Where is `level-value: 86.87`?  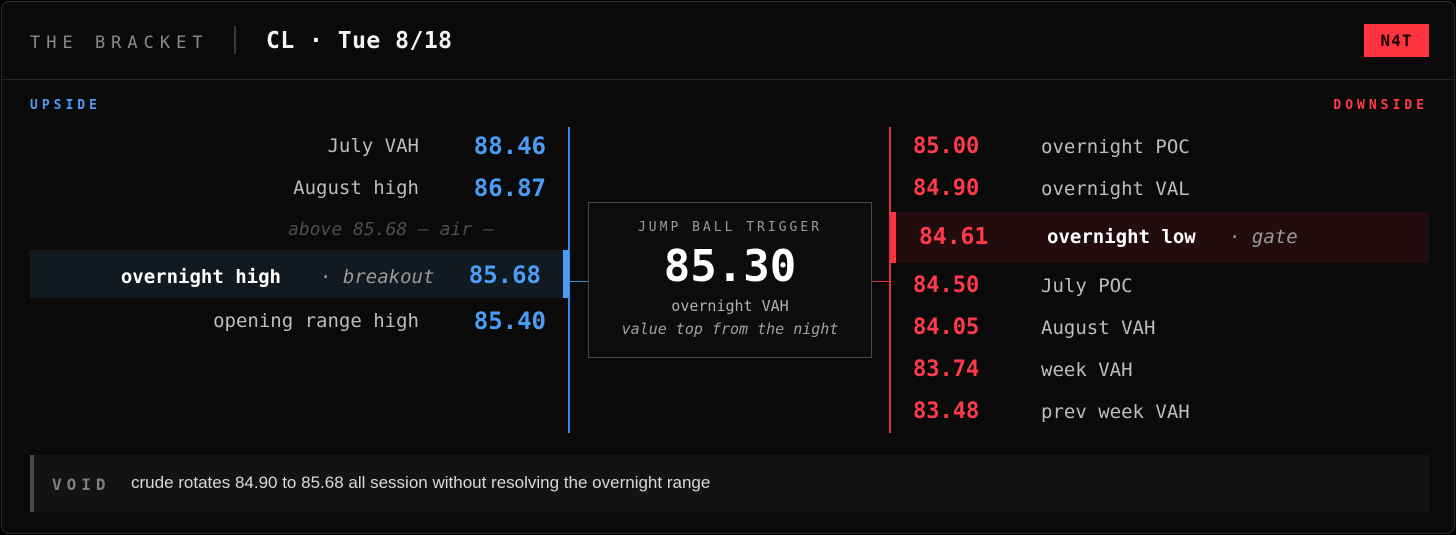 level-value: 86.87 is located at coordinates (509, 188).